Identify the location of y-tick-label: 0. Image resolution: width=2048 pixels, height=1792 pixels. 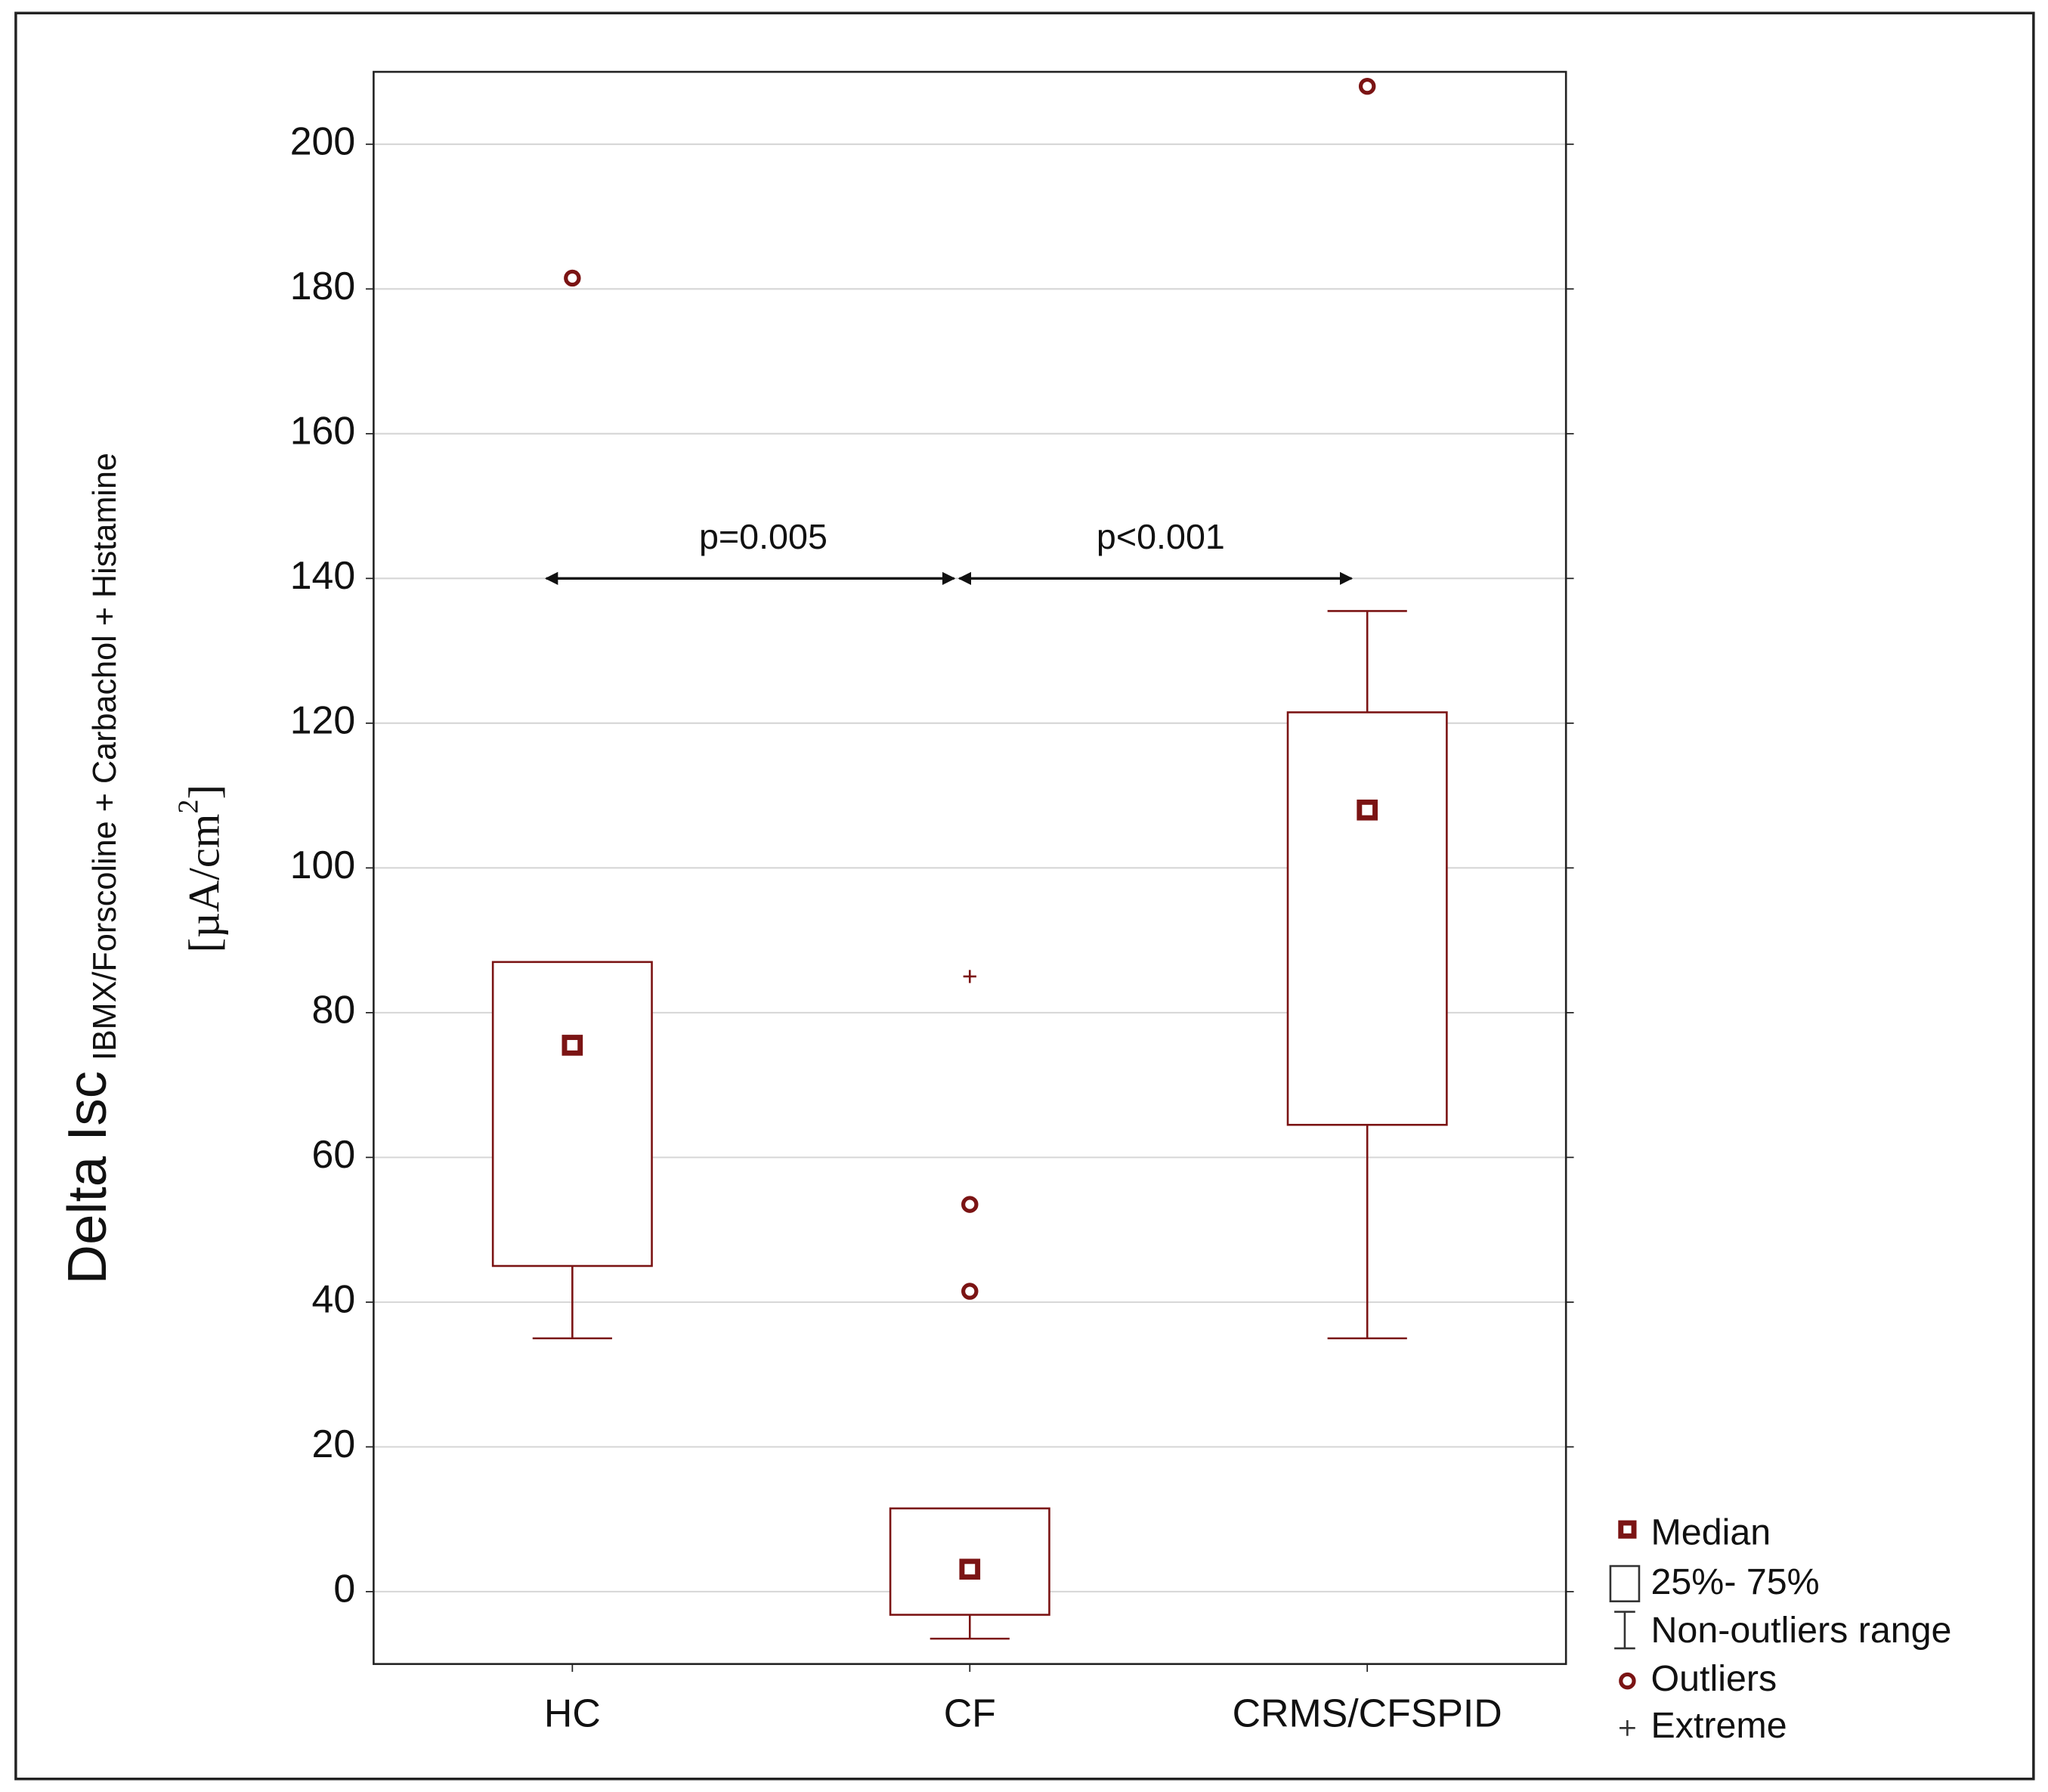
(344, 1589).